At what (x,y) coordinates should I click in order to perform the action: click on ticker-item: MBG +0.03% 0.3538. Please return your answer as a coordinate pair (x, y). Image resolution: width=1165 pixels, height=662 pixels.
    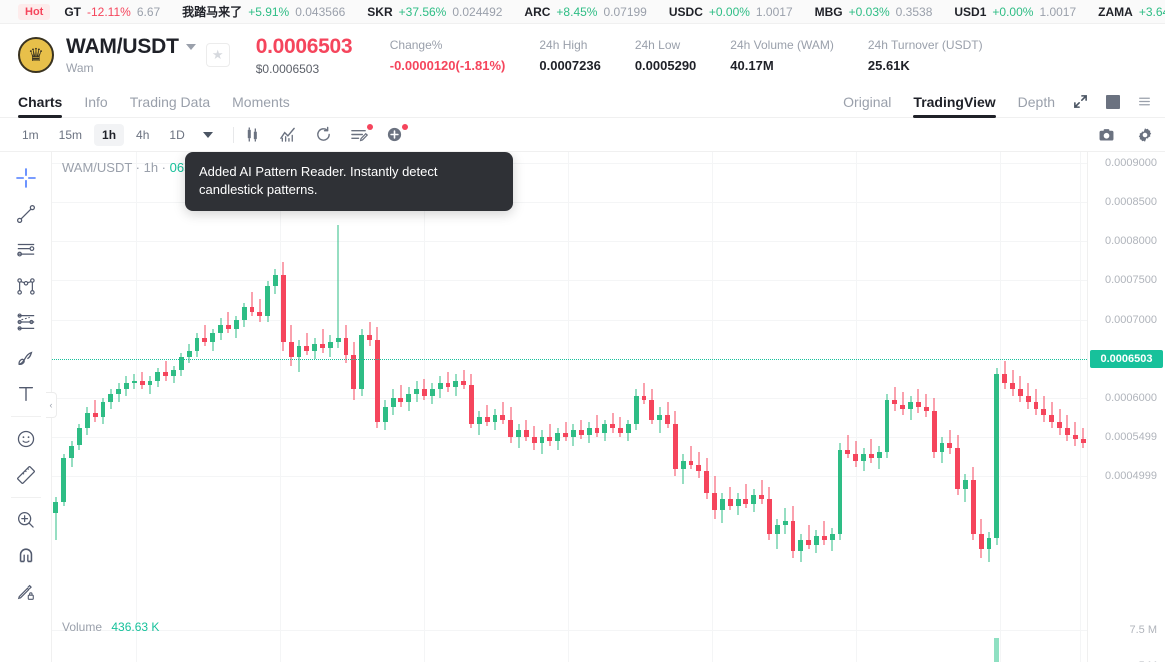
    Looking at the image, I should click on (874, 12).